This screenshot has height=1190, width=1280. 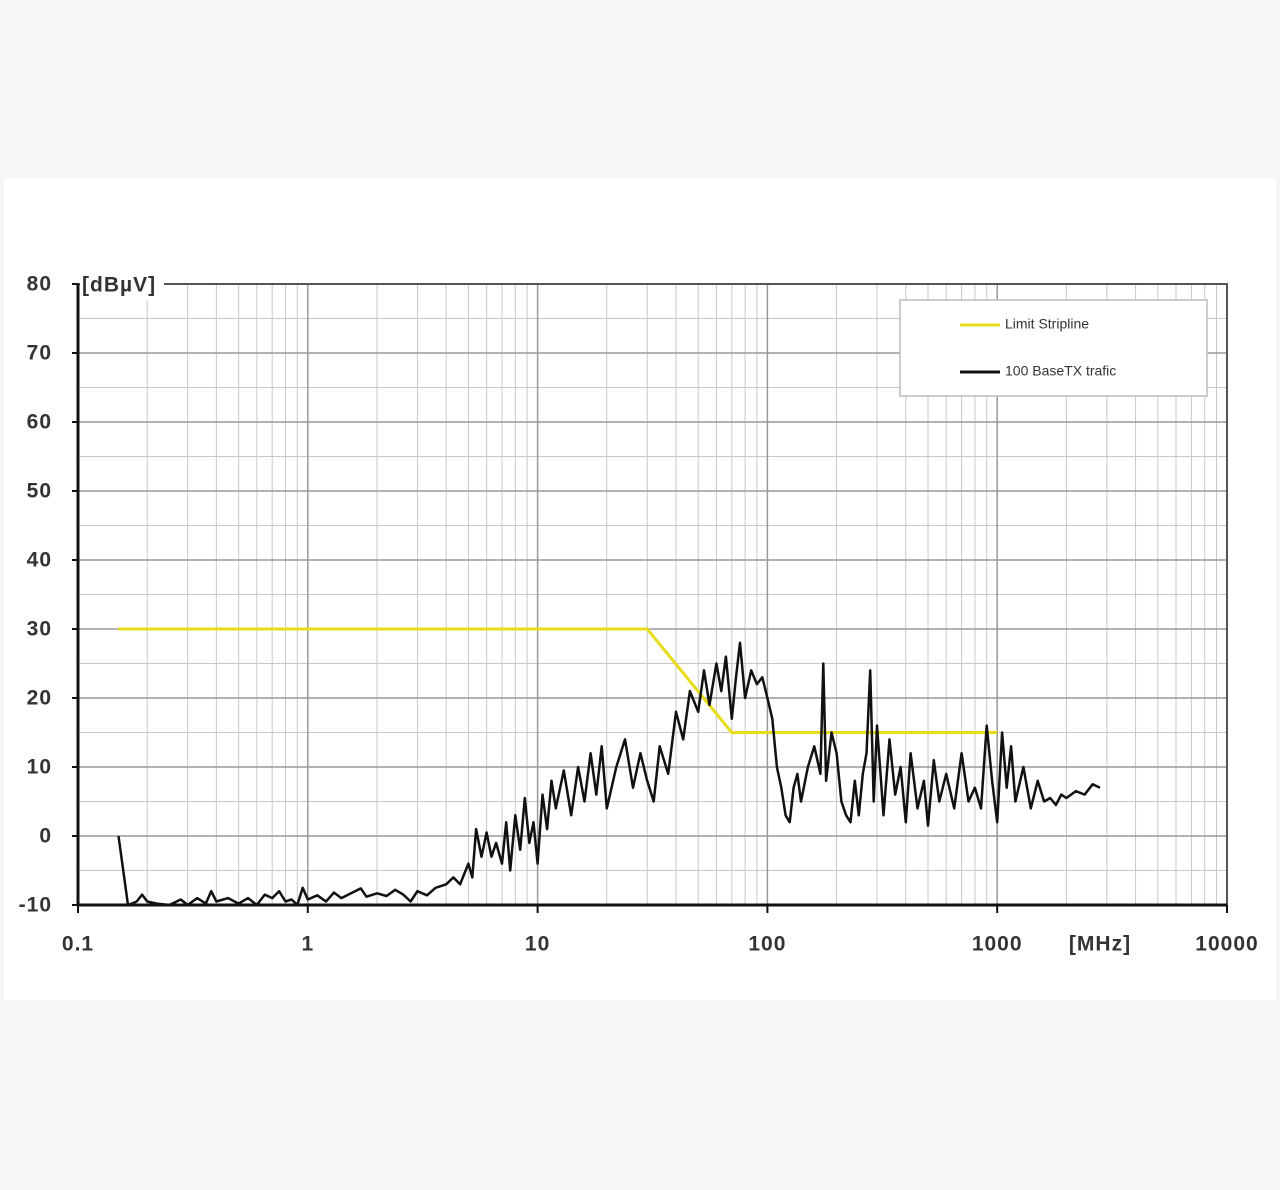 What do you see at coordinates (39, 767) in the screenshot?
I see `y-tick-label: 10` at bounding box center [39, 767].